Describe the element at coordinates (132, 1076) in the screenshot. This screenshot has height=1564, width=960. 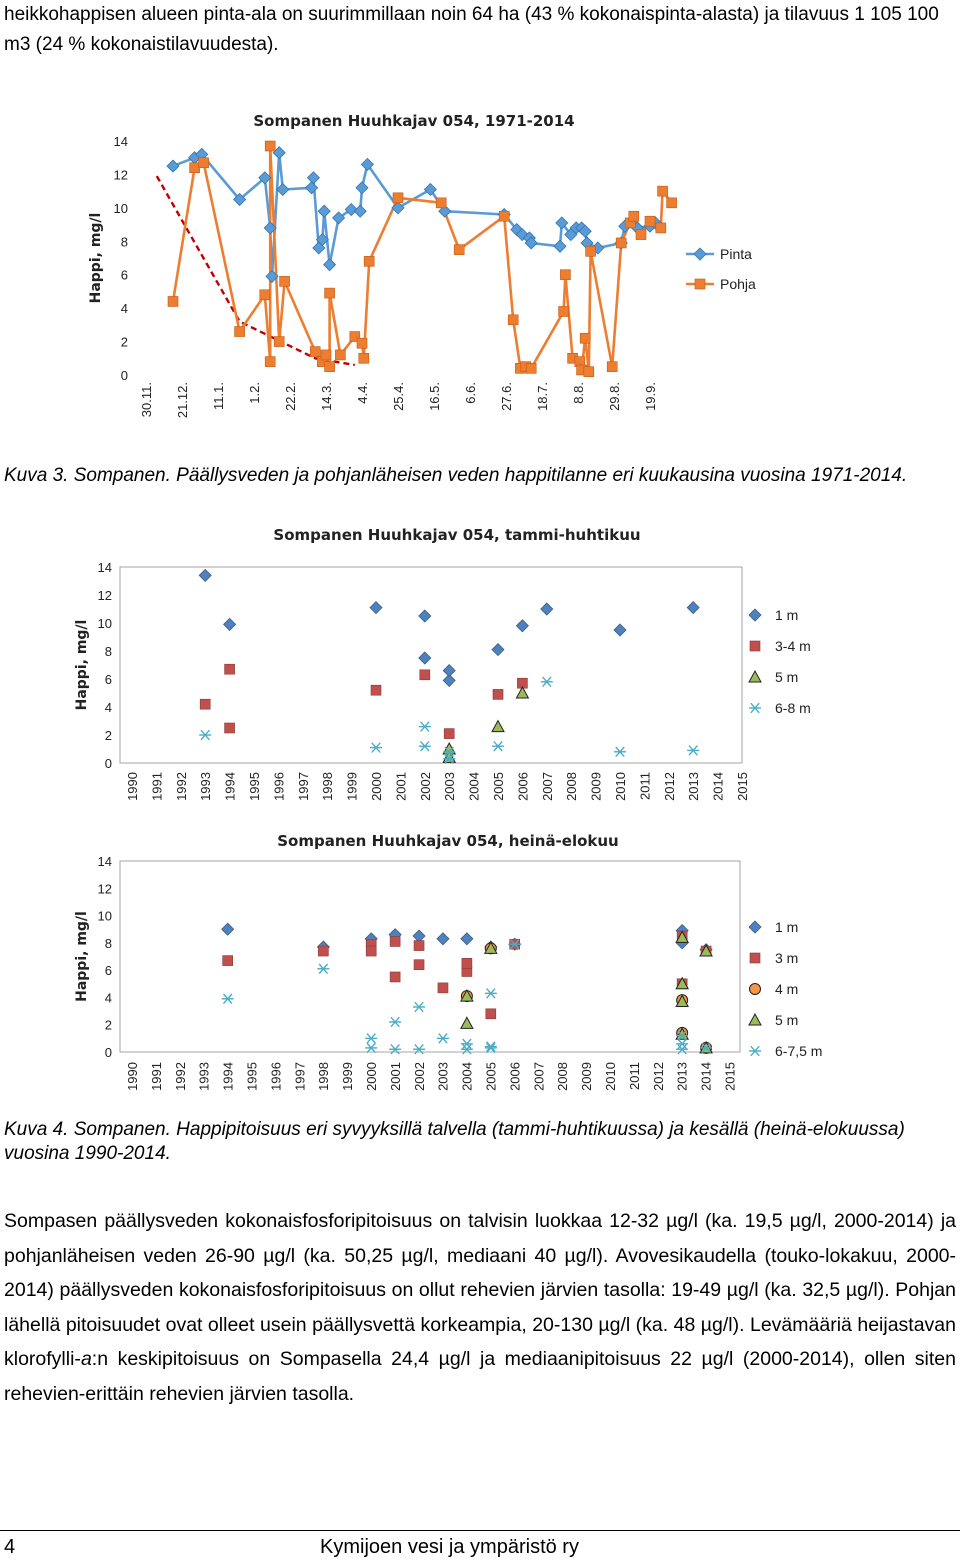
I see `x-tick-label: 1990` at that location.